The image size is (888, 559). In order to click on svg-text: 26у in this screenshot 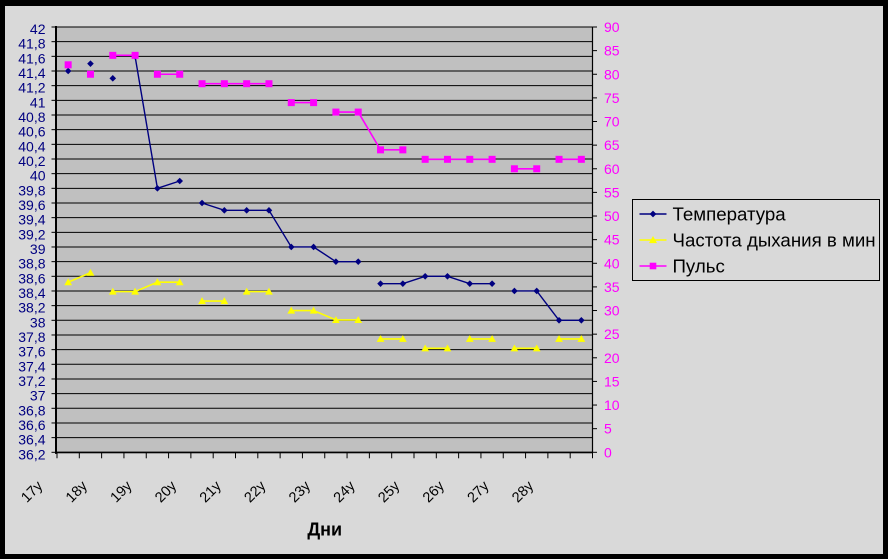, I will do `click(434, 492)`.